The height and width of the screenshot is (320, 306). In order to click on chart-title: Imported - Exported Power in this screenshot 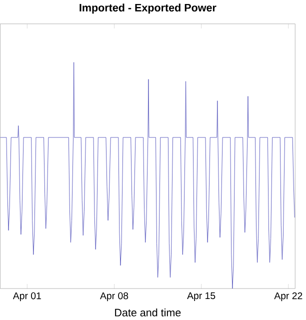, I will do `click(148, 9)`.